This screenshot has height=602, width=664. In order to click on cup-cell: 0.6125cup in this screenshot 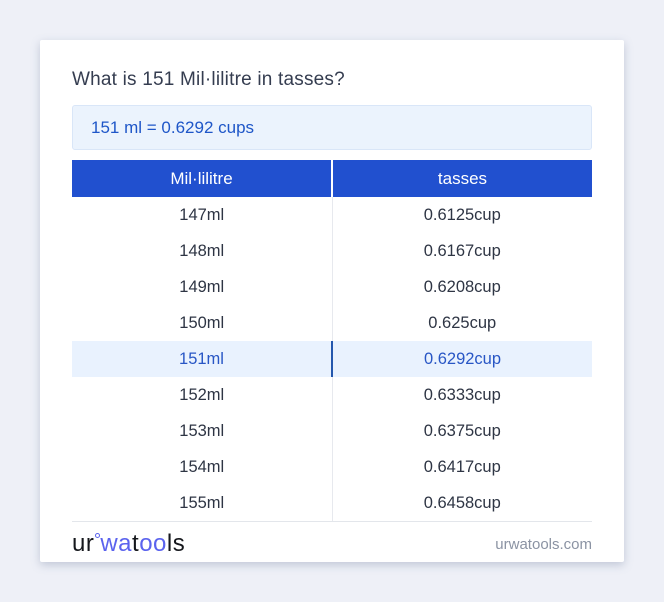, I will do `click(462, 214)`.